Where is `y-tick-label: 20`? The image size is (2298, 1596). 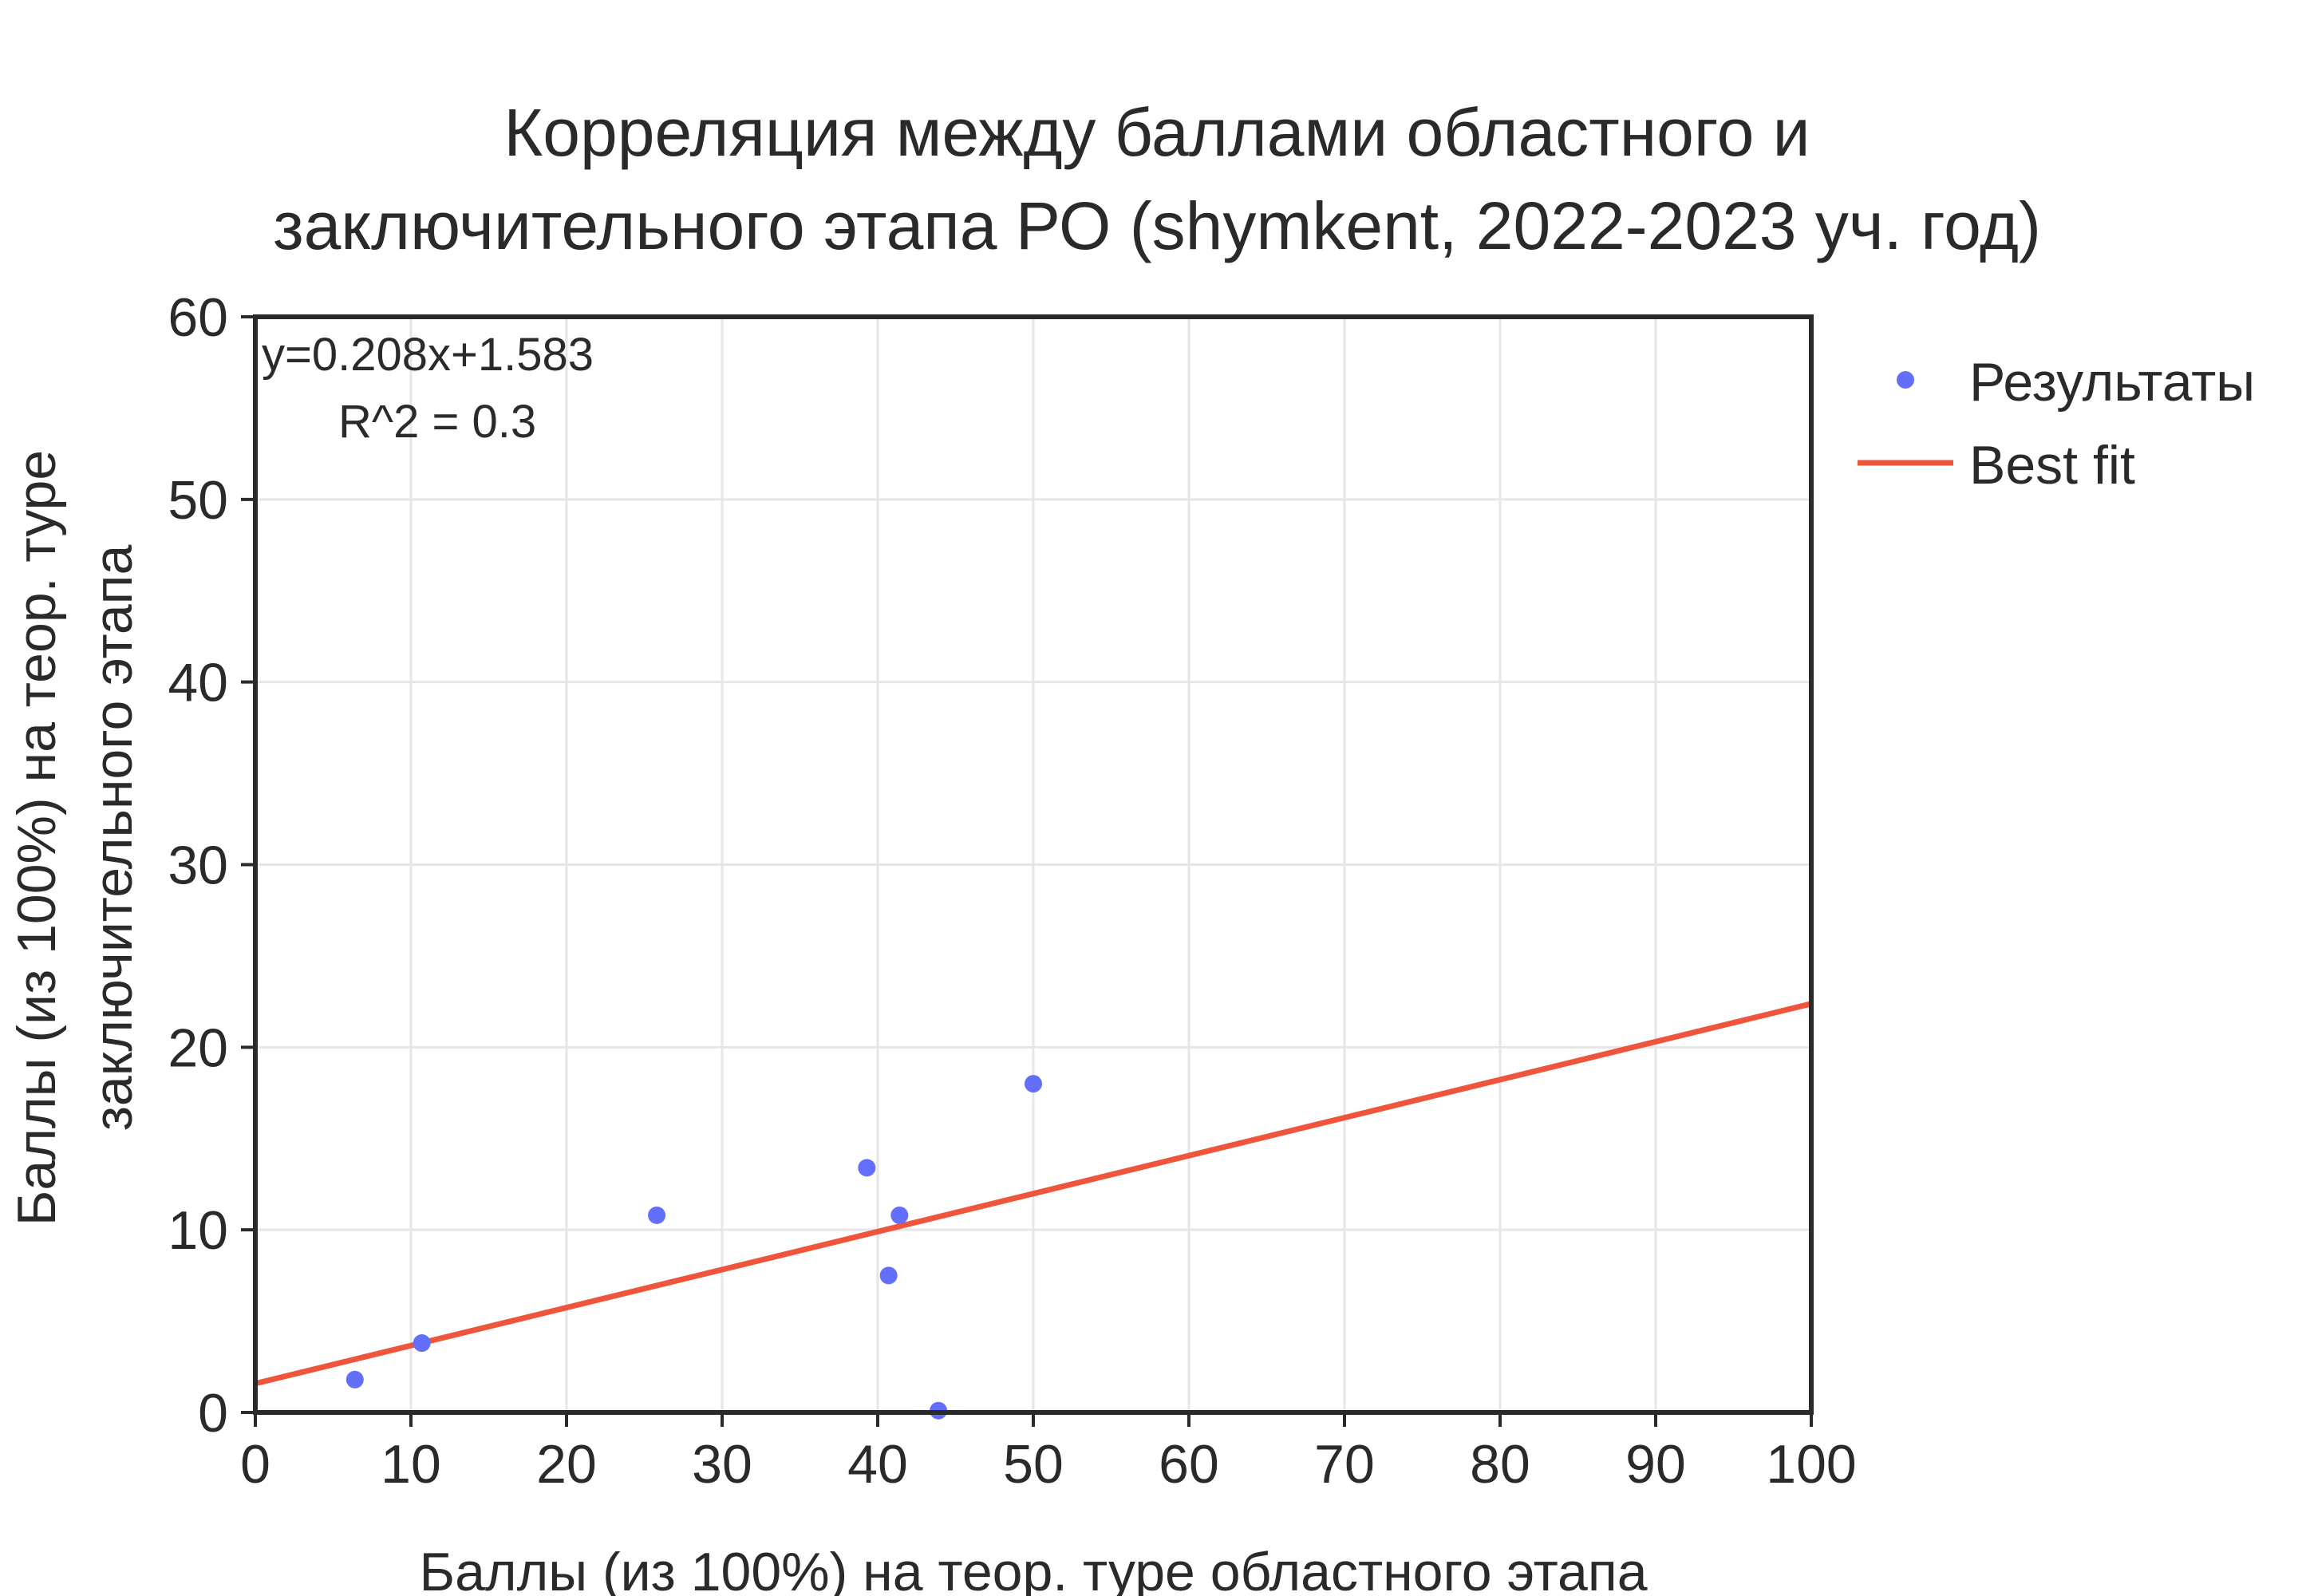
y-tick-label: 20 is located at coordinates (198, 1047).